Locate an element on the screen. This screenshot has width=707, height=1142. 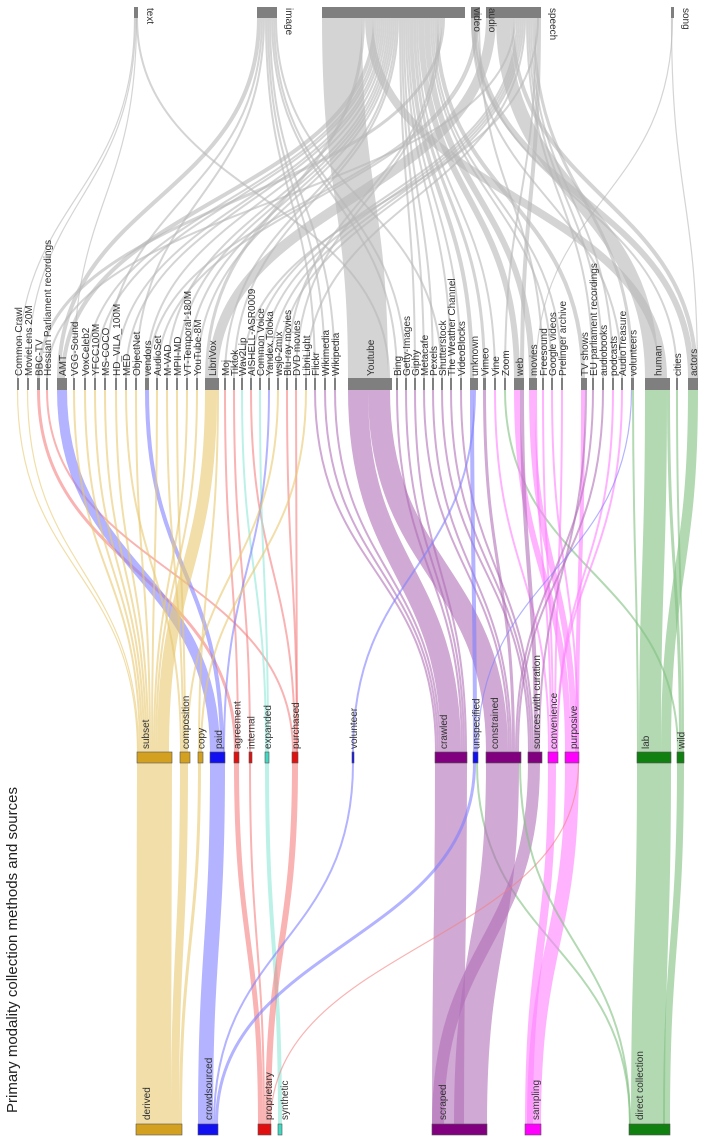
source-label: DVD movies is located at coordinates (297, 348).